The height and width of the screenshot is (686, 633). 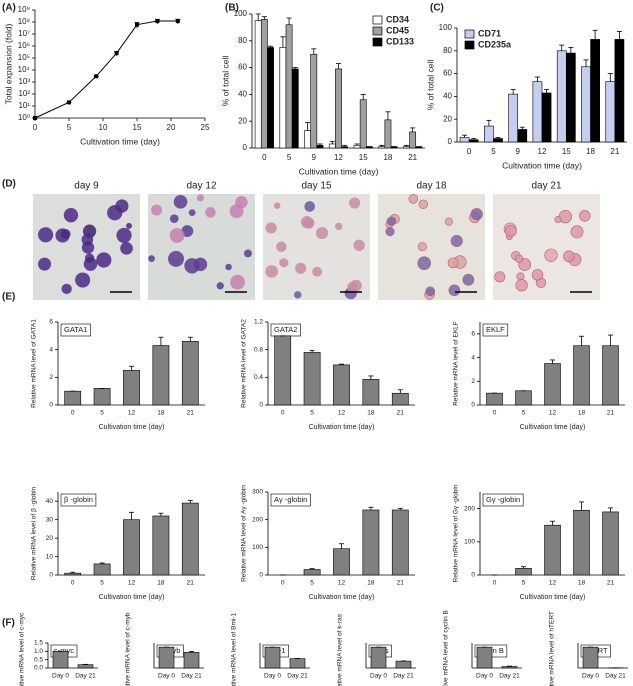 I want to click on title-box, so click(x=503, y=500).